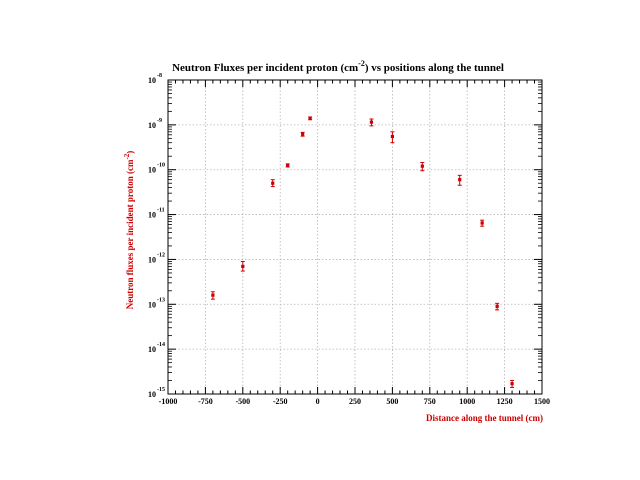  What do you see at coordinates (130, 152) in the screenshot?
I see `y-axis-label-part-2: )` at bounding box center [130, 152].